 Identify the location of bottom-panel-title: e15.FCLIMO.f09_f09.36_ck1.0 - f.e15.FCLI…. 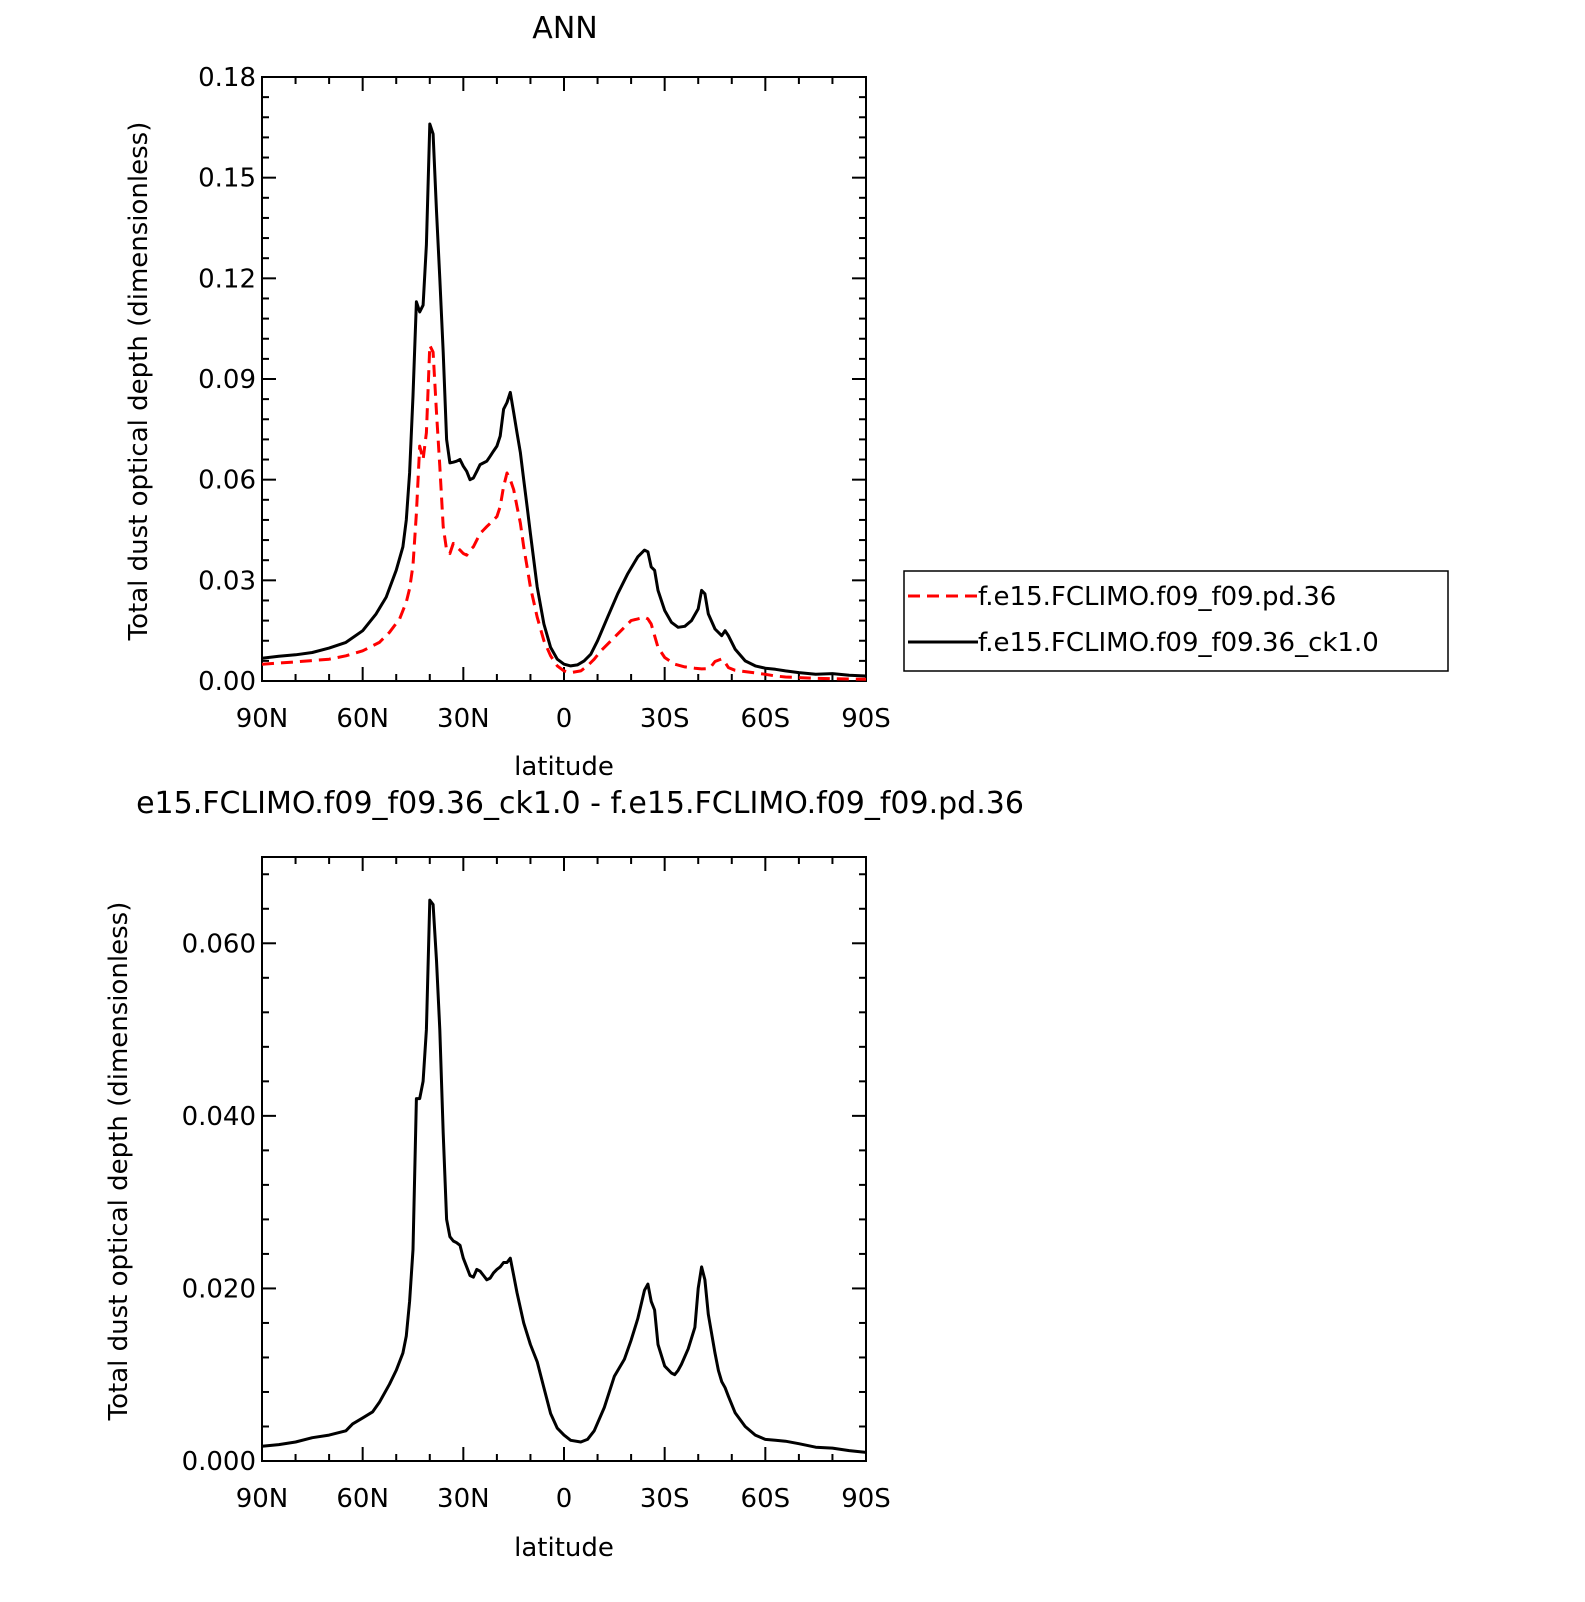
(580, 803).